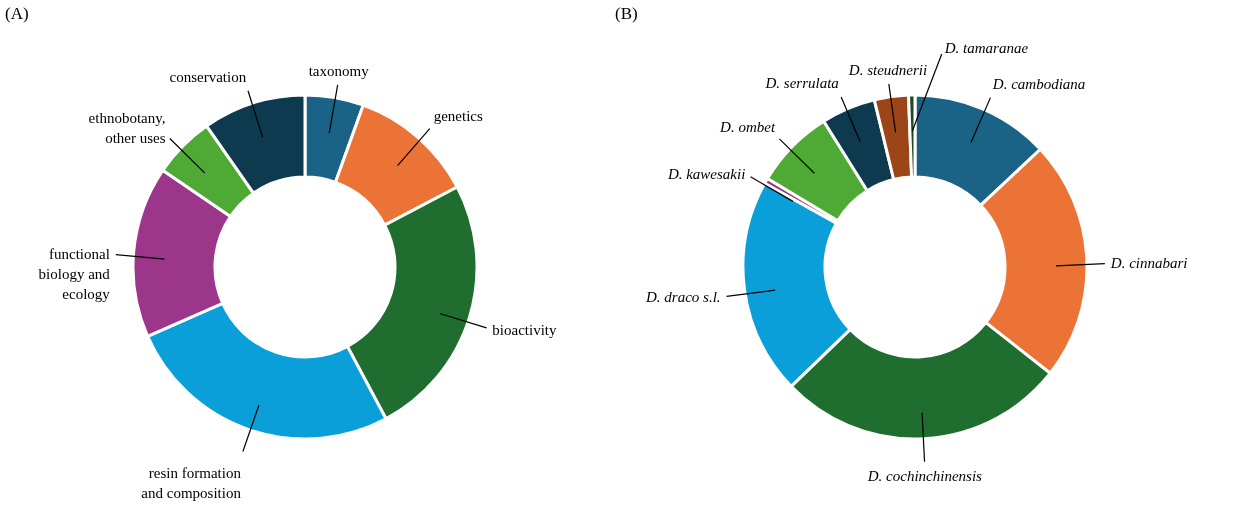 This screenshot has width=1255, height=525. What do you see at coordinates (191, 483) in the screenshot?
I see `slice-label: resin formation and composition` at bounding box center [191, 483].